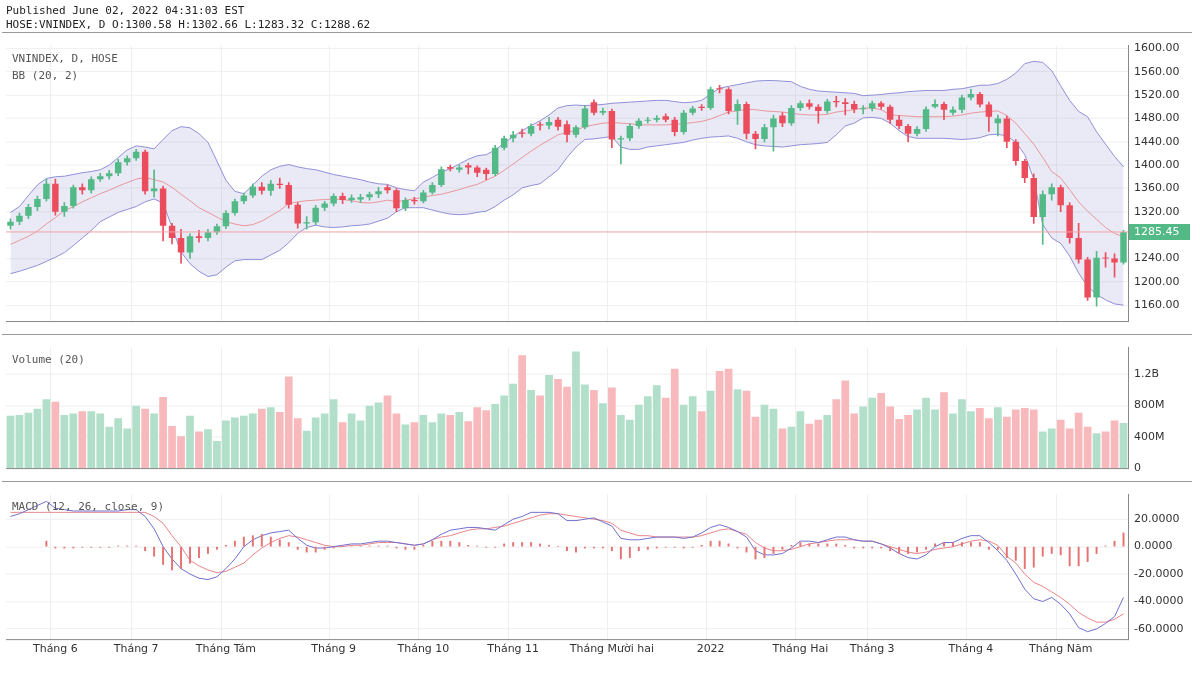  What do you see at coordinates (1159, 628) in the screenshot?
I see `y-tick-label: -60.0000` at bounding box center [1159, 628].